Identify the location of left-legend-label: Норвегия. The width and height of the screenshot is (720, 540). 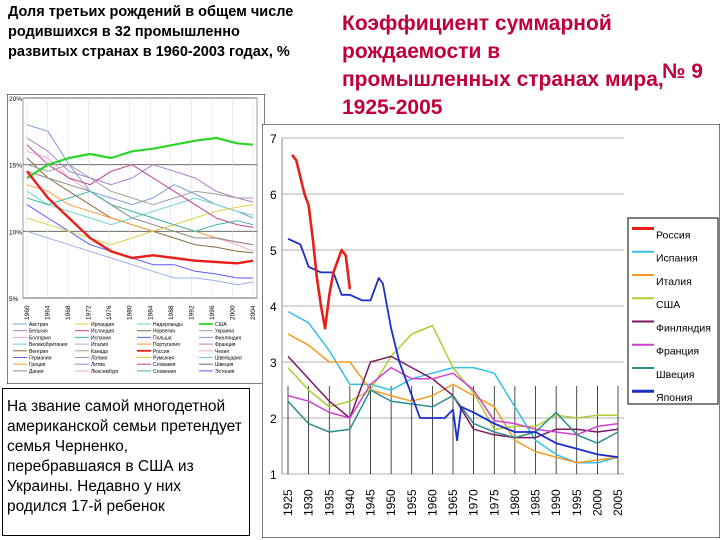
(164, 332).